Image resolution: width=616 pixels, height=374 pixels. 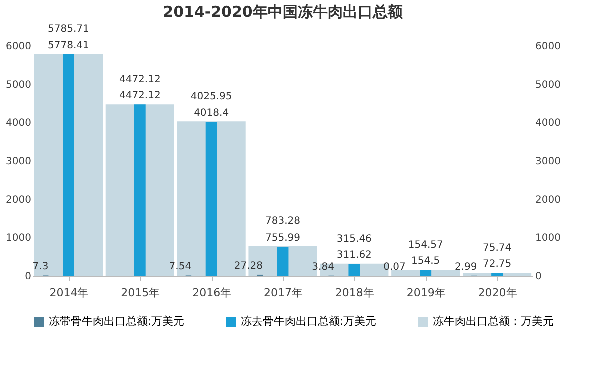 I want to click on y2-tick-label: 5000, so click(x=548, y=85).